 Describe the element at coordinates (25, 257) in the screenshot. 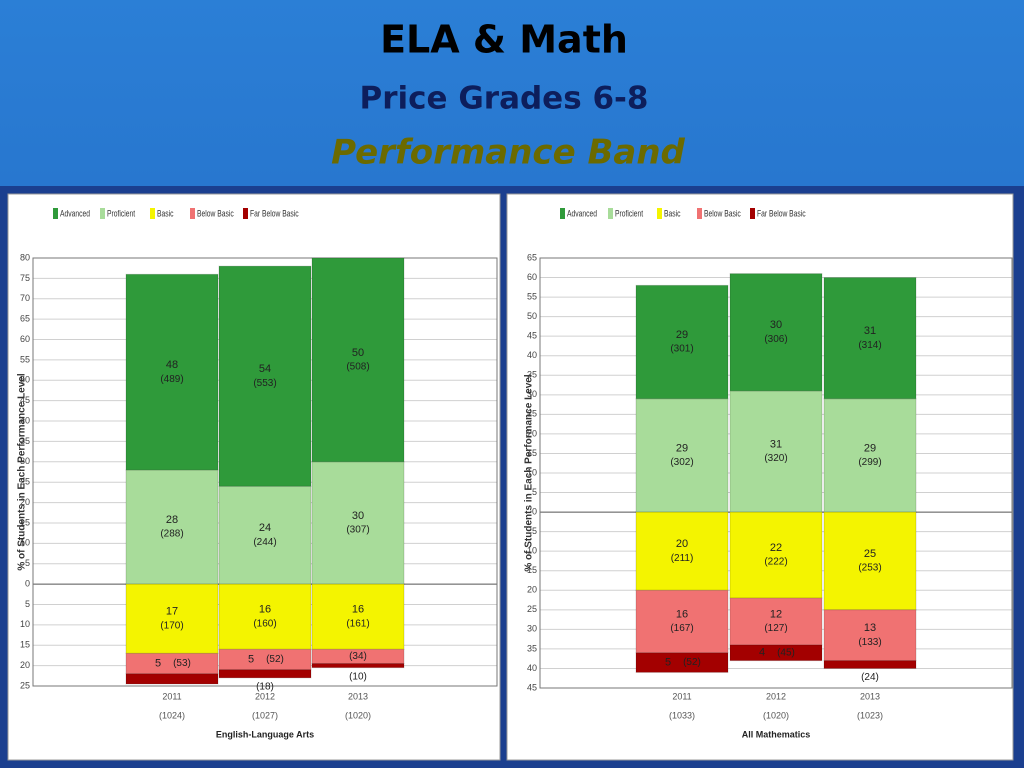

I see `y-tick-label: 80` at that location.